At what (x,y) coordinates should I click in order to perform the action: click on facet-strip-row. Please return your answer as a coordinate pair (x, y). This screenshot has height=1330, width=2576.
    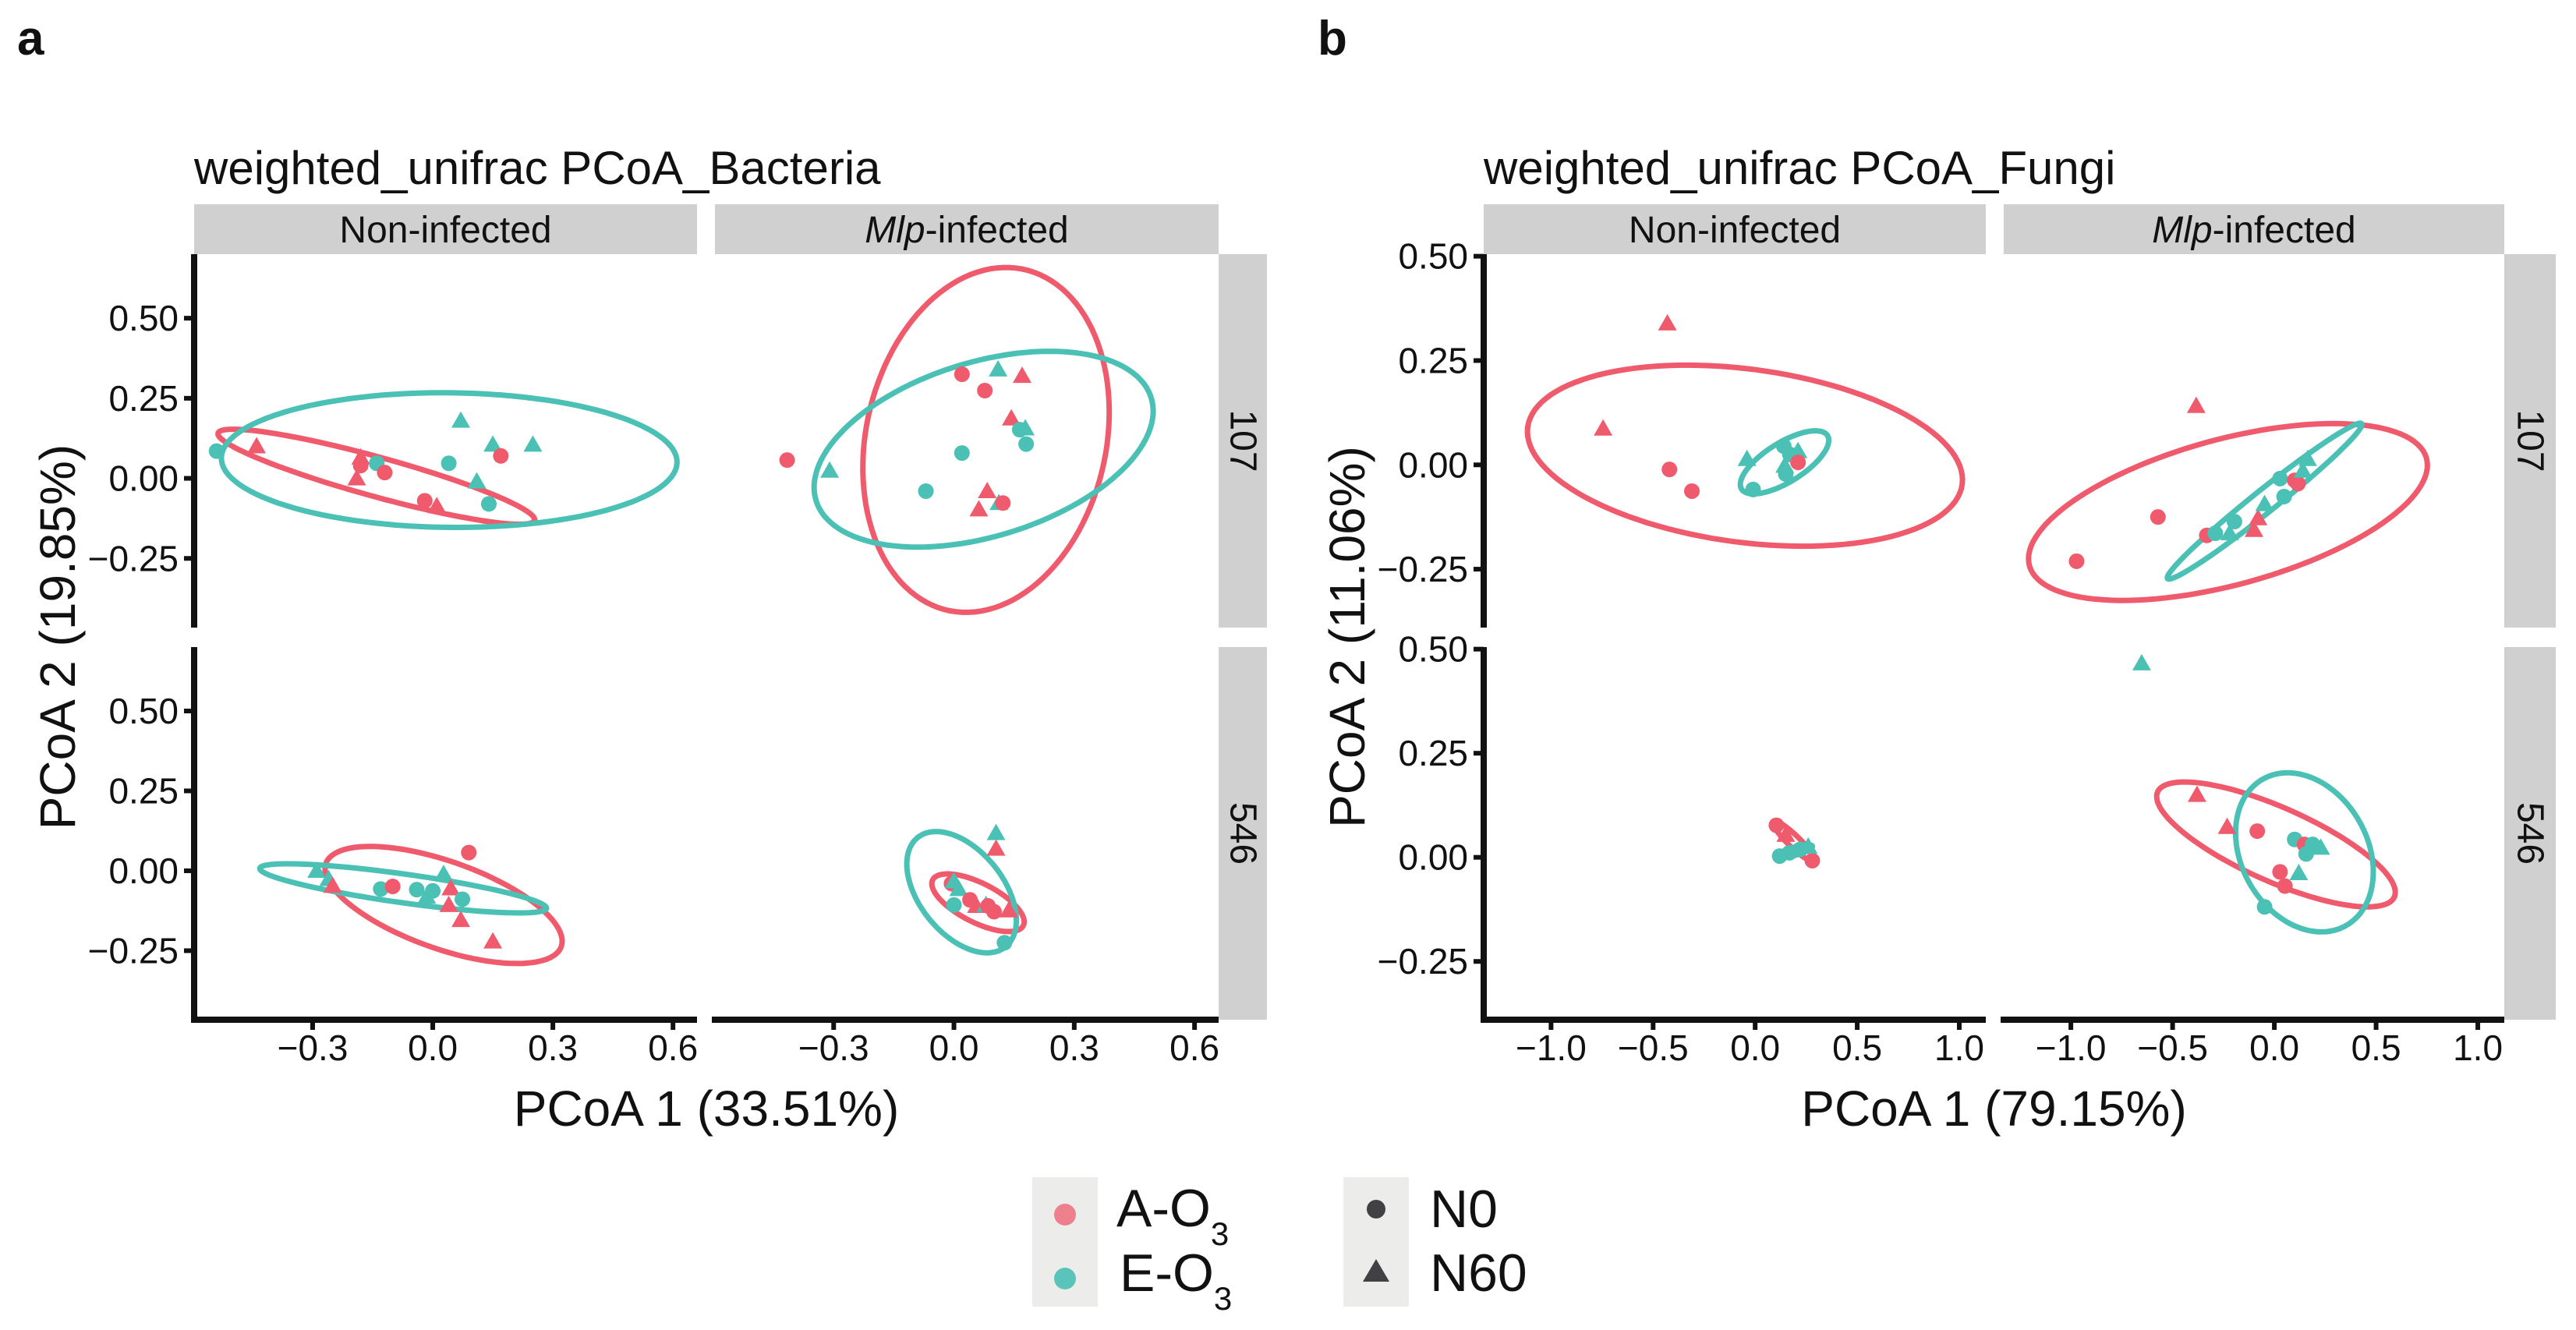
    Looking at the image, I should click on (1243, 441).